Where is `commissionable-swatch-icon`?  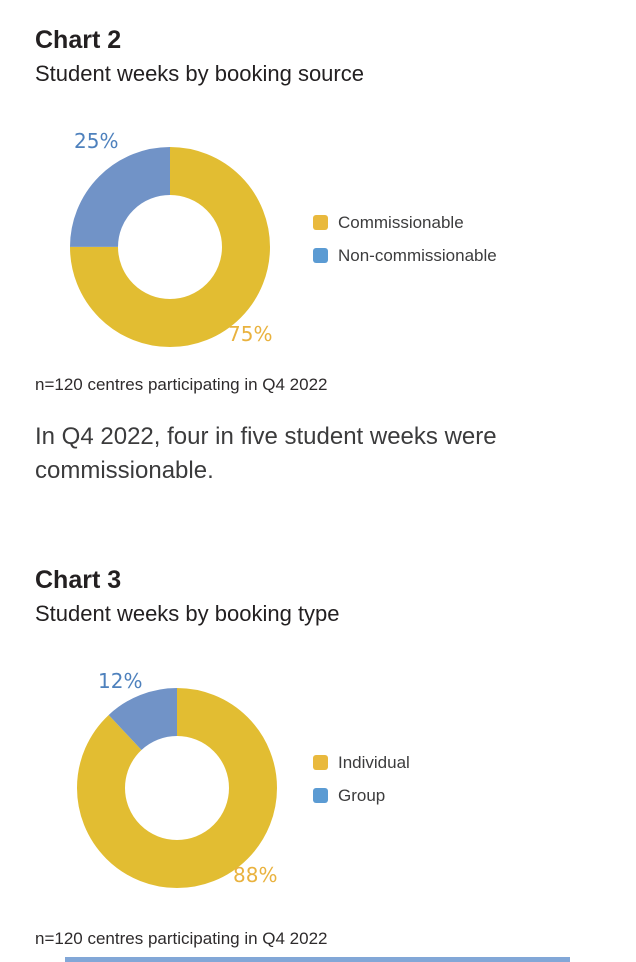 commissionable-swatch-icon is located at coordinates (320, 222).